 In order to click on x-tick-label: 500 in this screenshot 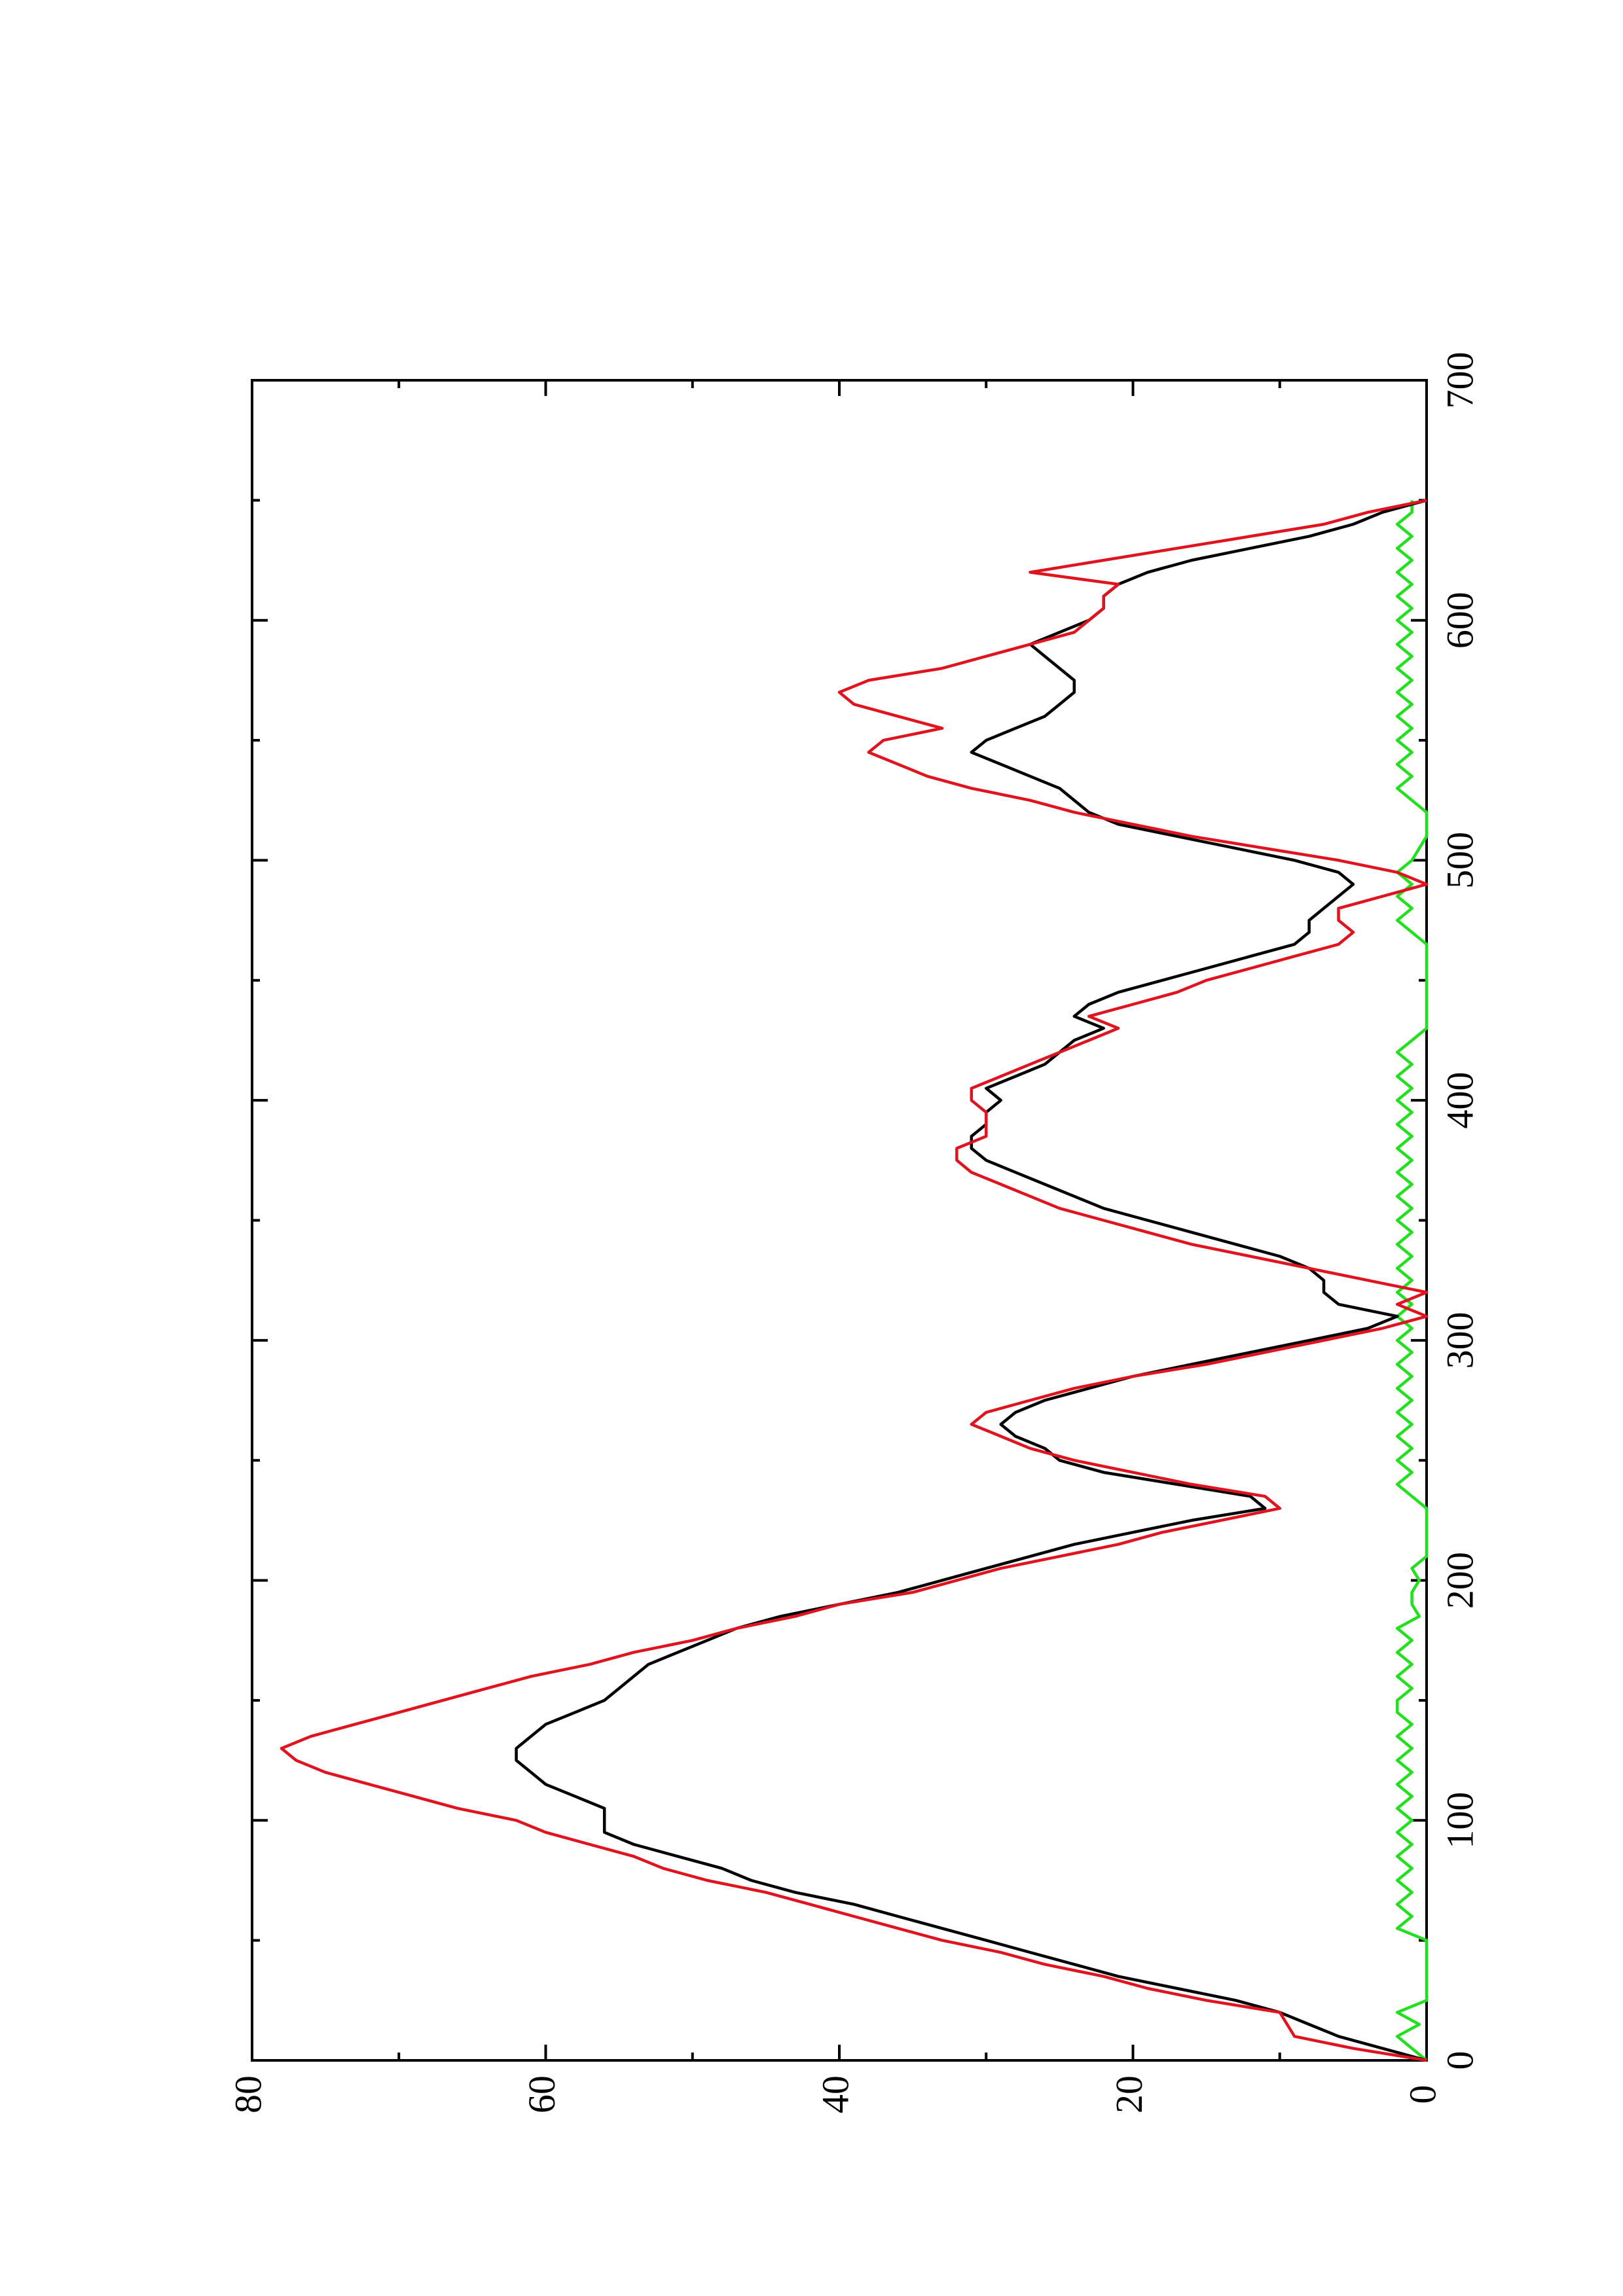, I will do `click(1459, 860)`.